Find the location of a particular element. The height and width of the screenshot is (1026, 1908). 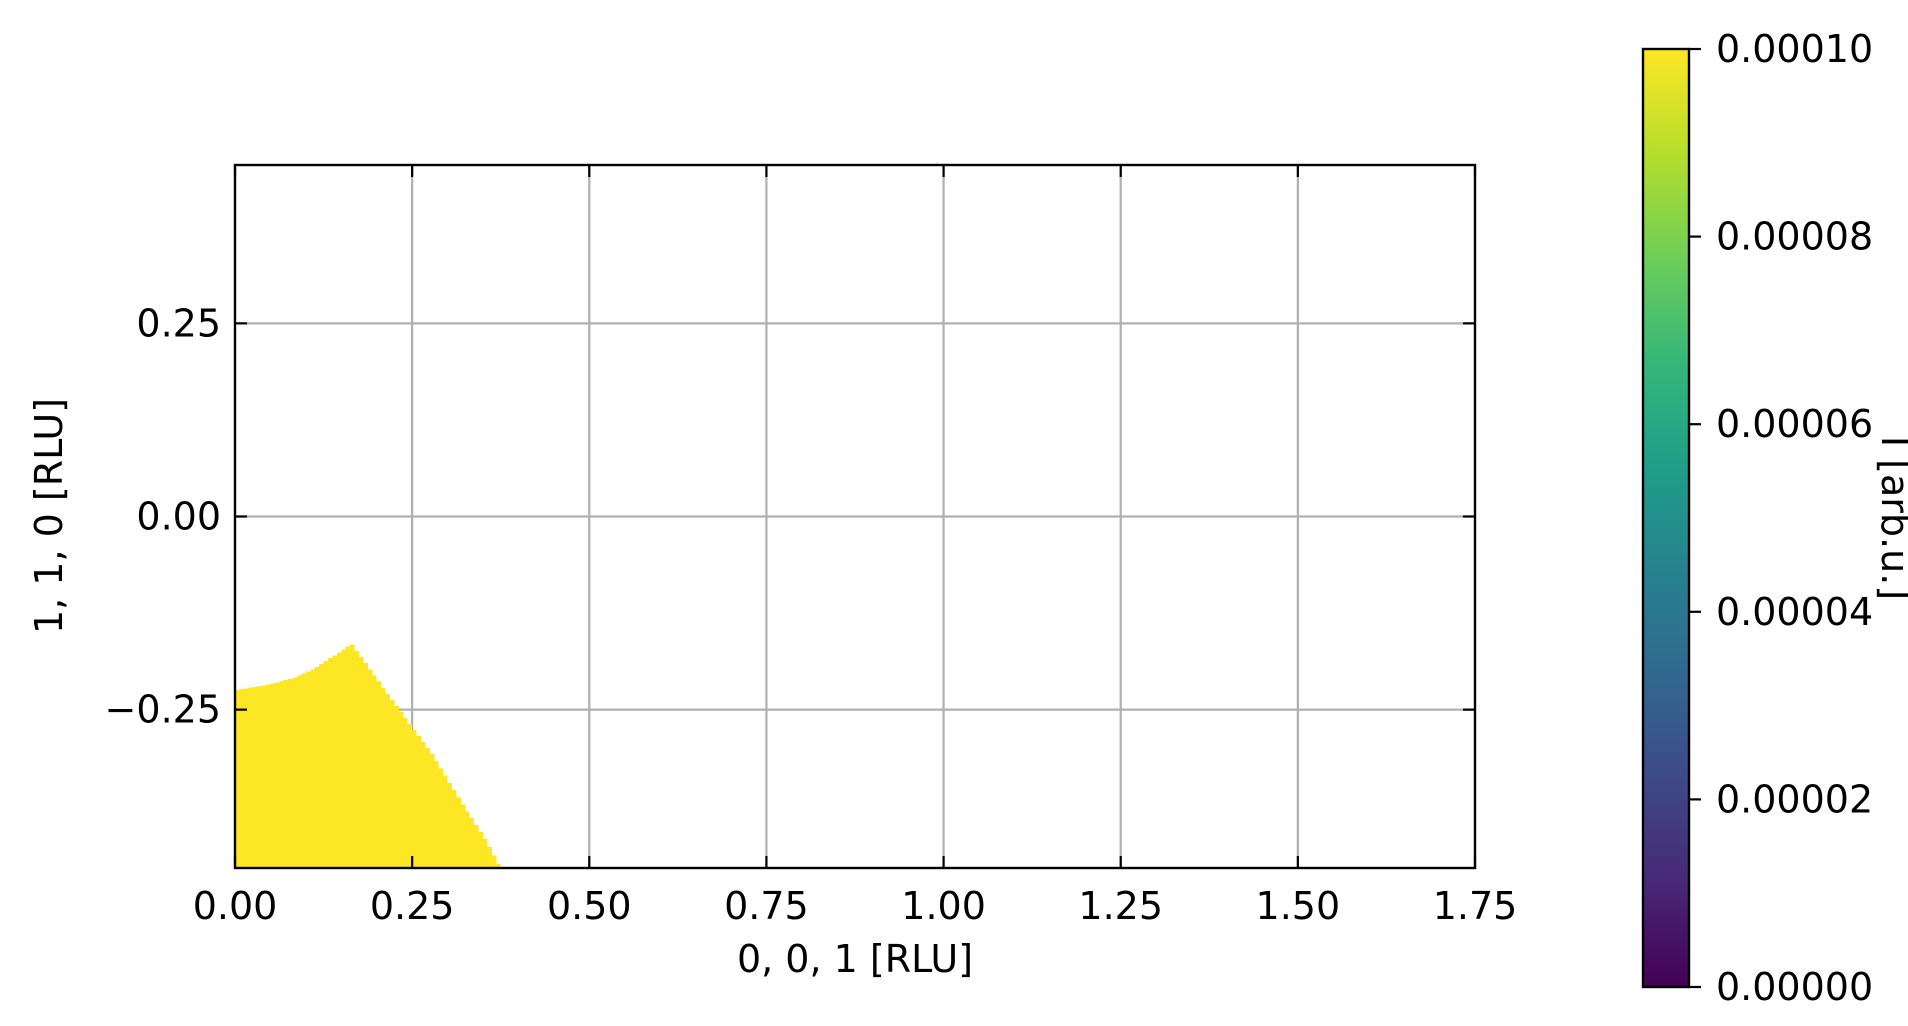

x-tick-label: 1.00 is located at coordinates (943, 906).